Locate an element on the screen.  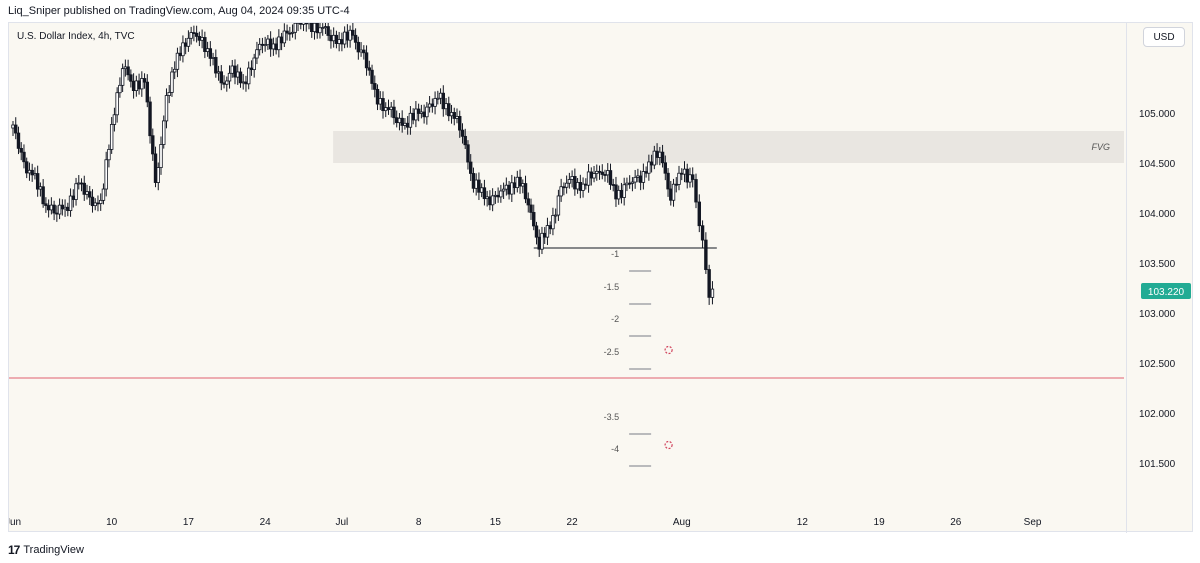
tradingview-logo: 17 TradingView is located at coordinates (46, 550).